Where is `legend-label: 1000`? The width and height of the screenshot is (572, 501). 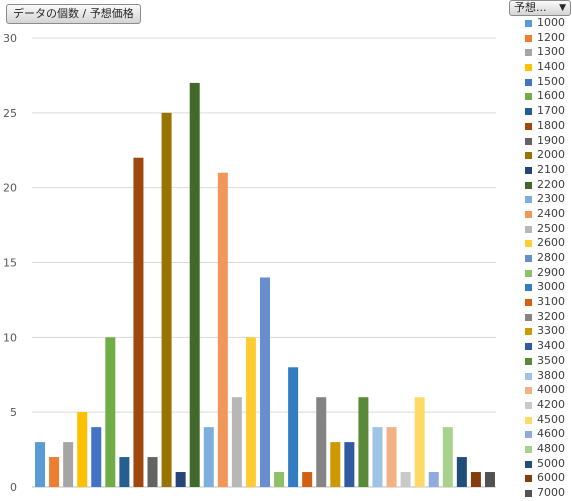 legend-label: 1000 is located at coordinates (551, 22).